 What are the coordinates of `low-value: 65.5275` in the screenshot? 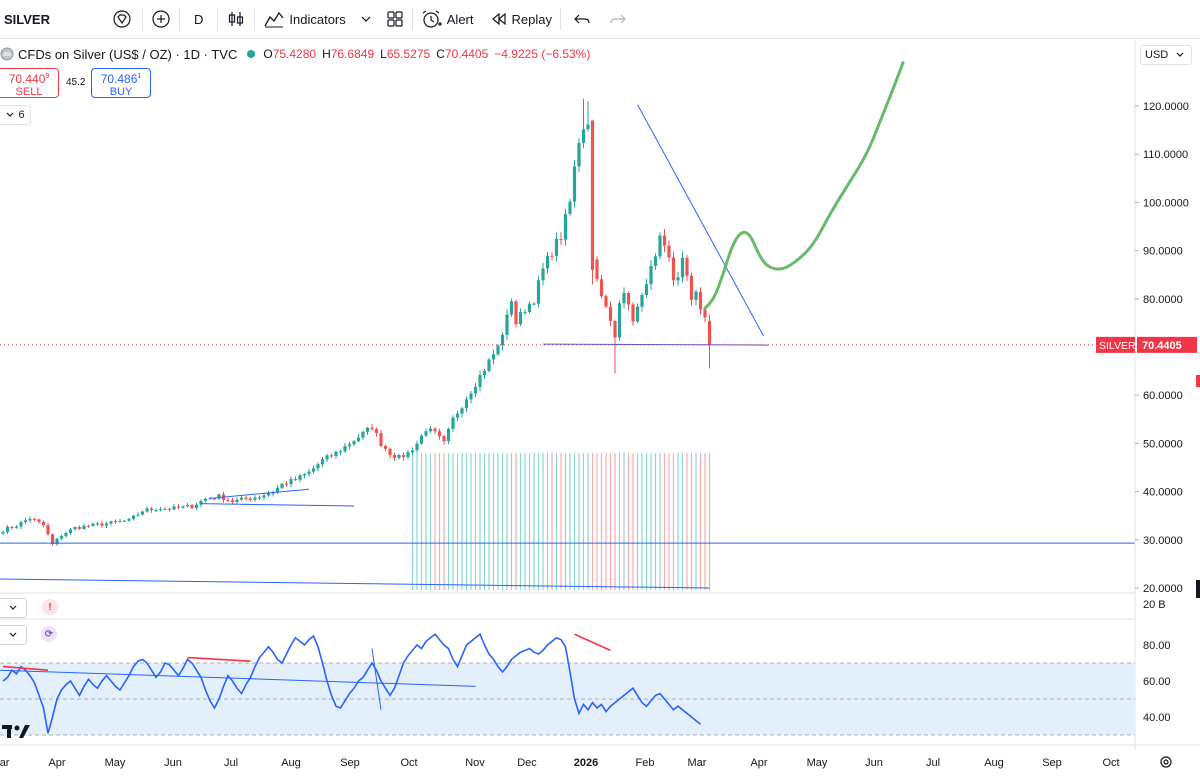 It's located at (408, 54).